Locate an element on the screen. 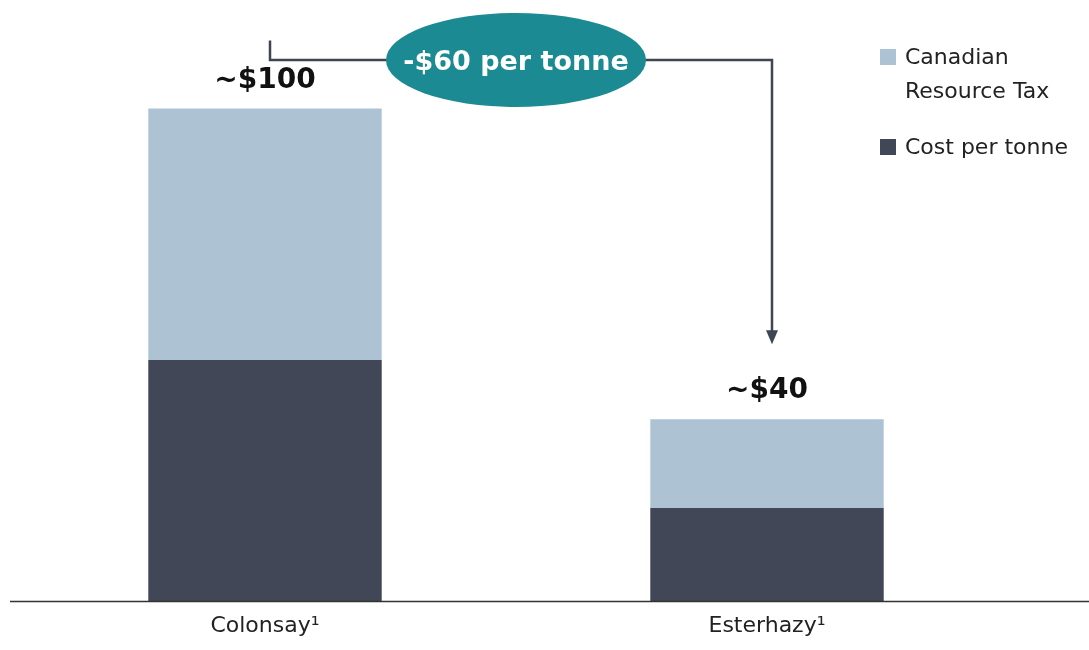  legend-label: Cost per tonne is located at coordinates (987, 147).